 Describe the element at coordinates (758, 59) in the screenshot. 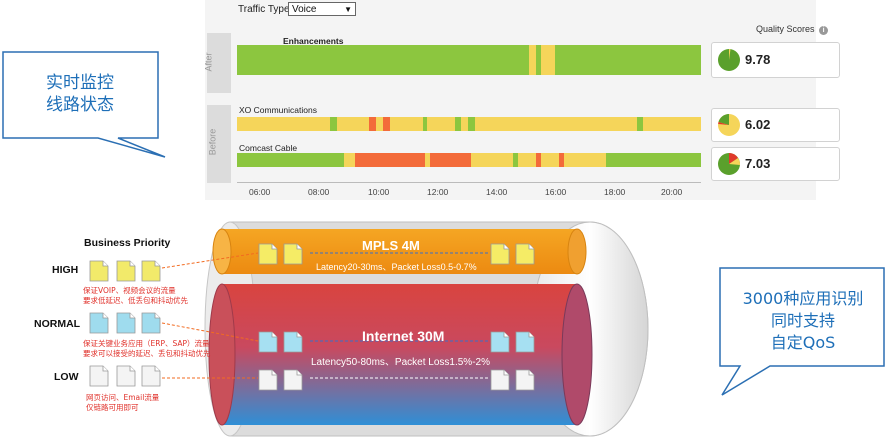

I see `score-value-enhancements: 9.78` at that location.